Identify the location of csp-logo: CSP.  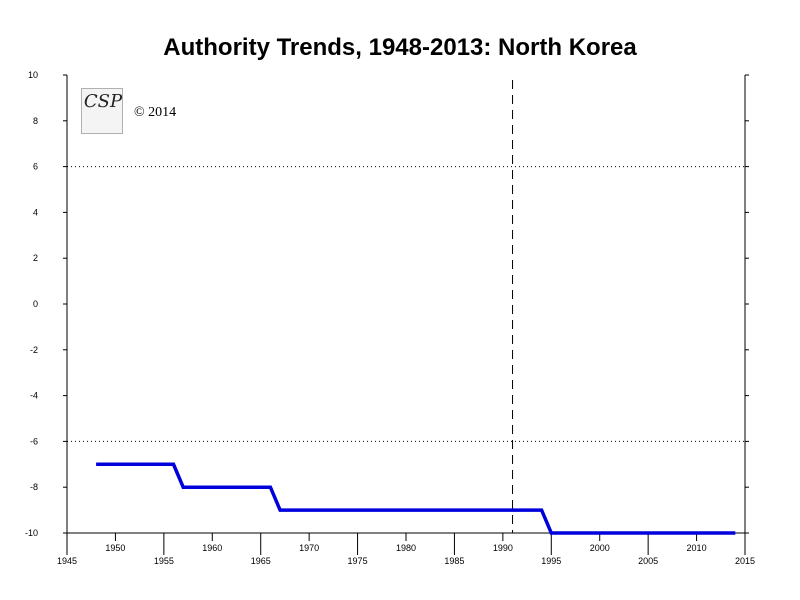
(102, 111).